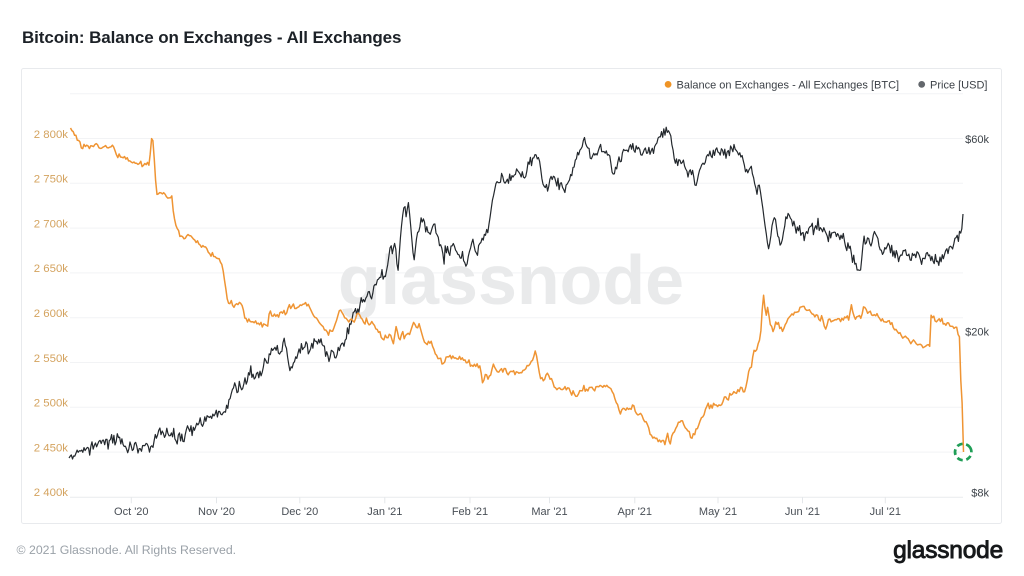 Image resolution: width=1024 pixels, height=576 pixels. Describe the element at coordinates (885, 512) in the screenshot. I see `svg-text: Jul '21` at that location.